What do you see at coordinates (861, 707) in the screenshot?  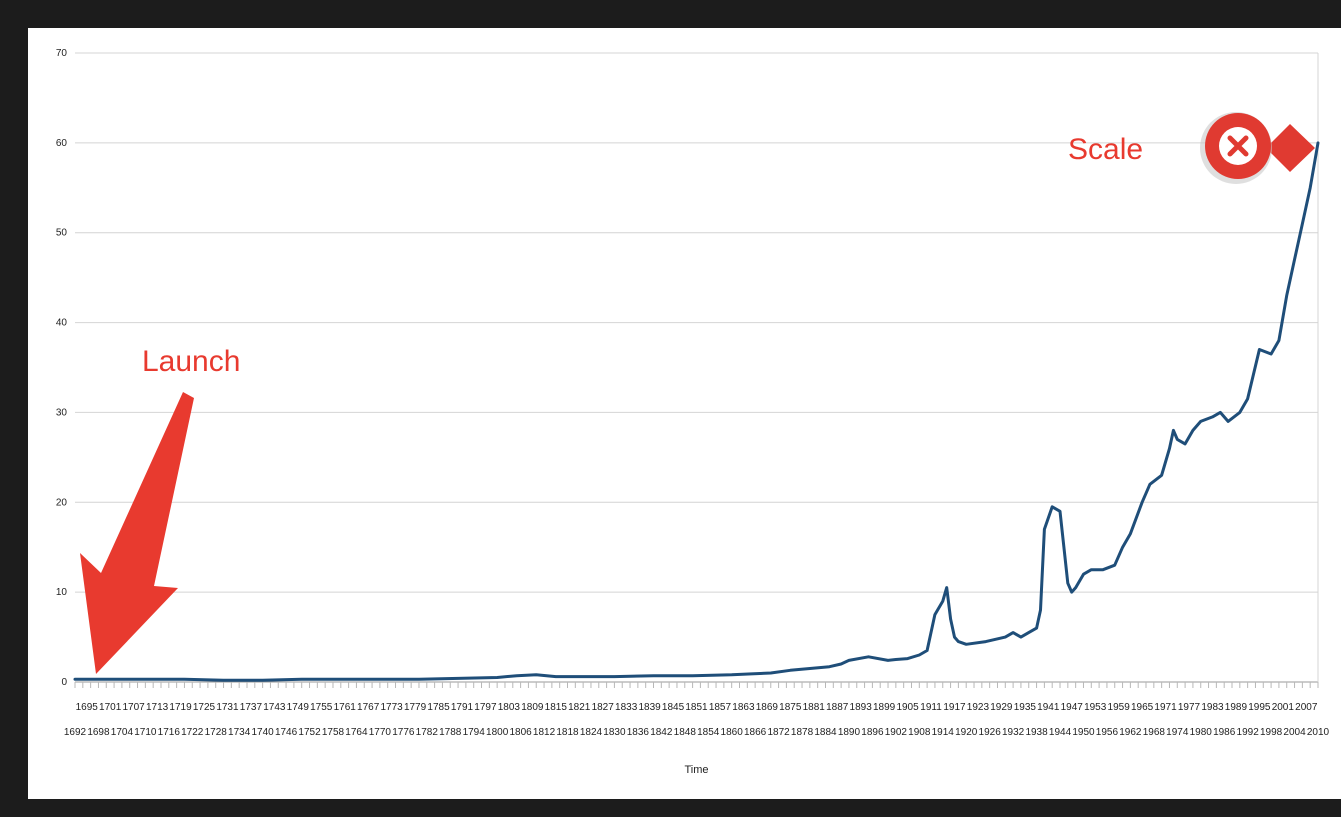 I see `x-tick-label: 1893` at bounding box center [861, 707].